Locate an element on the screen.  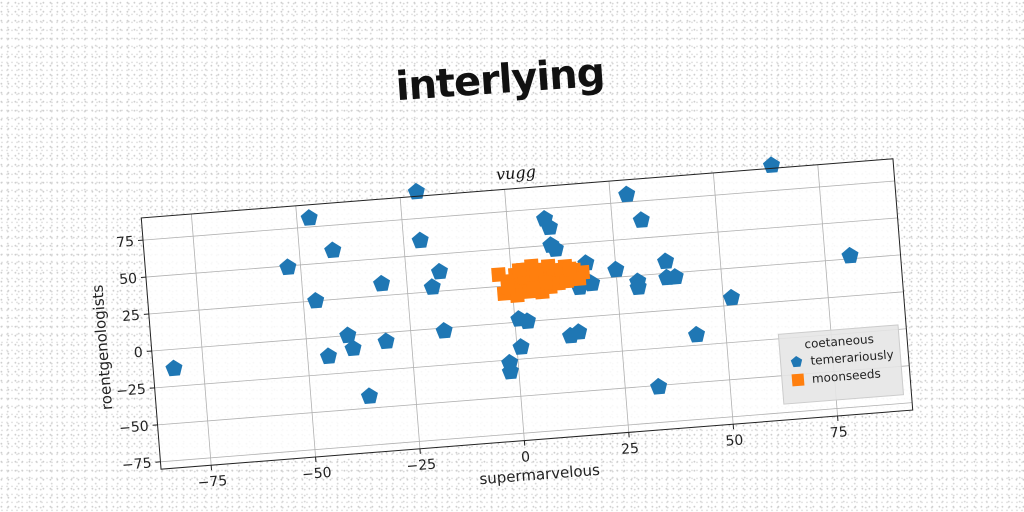
x-tick-label: −75 is located at coordinates (212, 482).